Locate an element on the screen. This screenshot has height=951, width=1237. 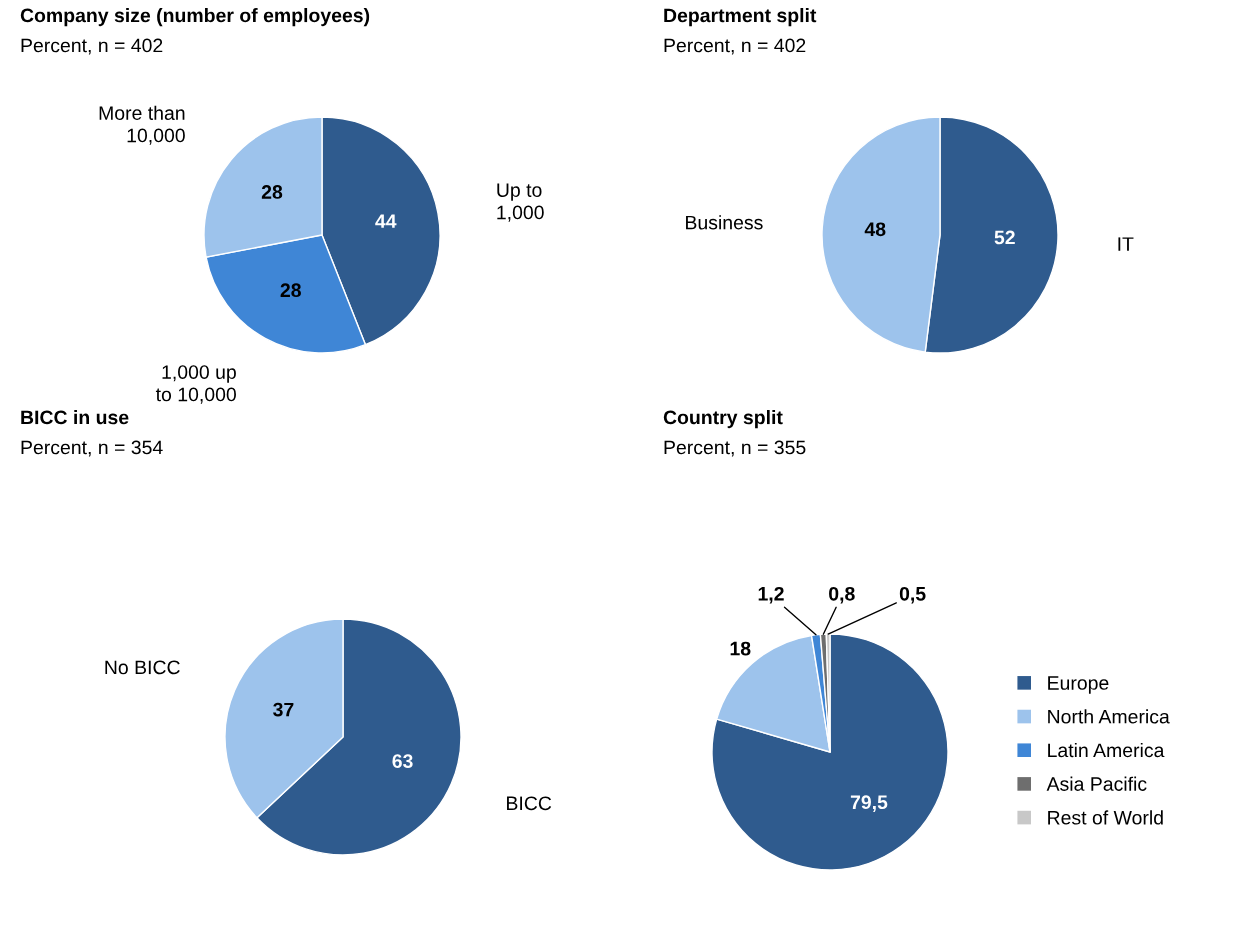
chart-title: Department split is located at coordinates (740, 17).